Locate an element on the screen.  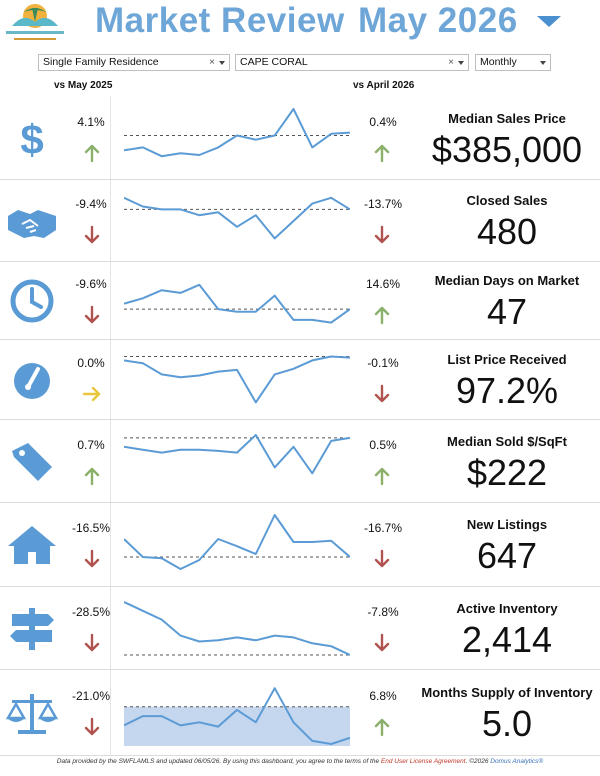
city-value: CAPE CORAL is located at coordinates (274, 62).